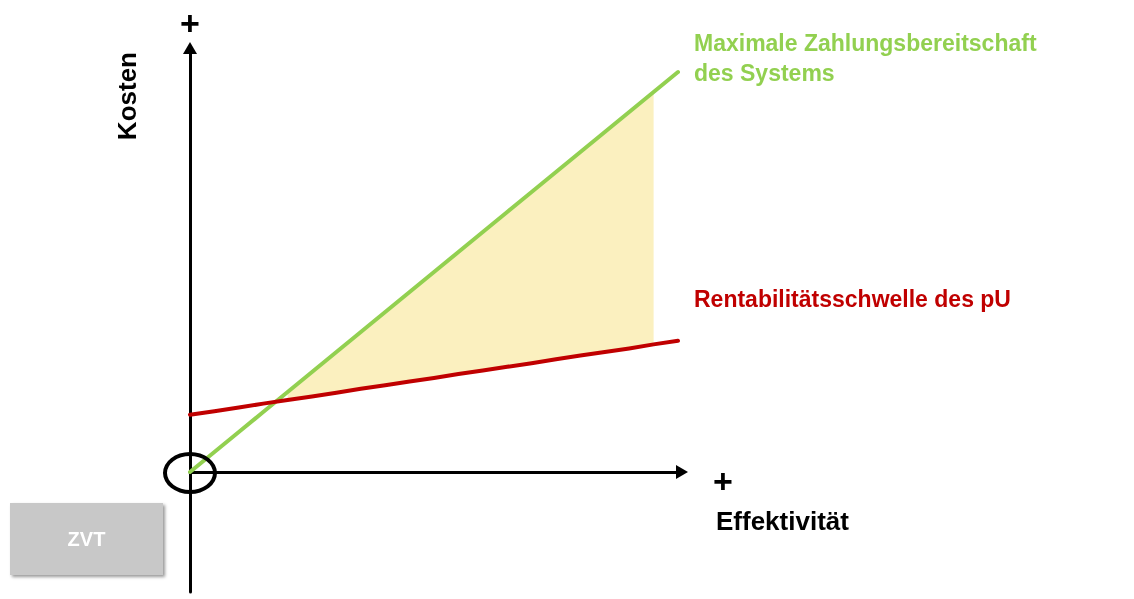  What do you see at coordinates (868, 58) in the screenshot?
I see `series-label: Maximale Zahlungsbereitschaft des Systems` at bounding box center [868, 58].